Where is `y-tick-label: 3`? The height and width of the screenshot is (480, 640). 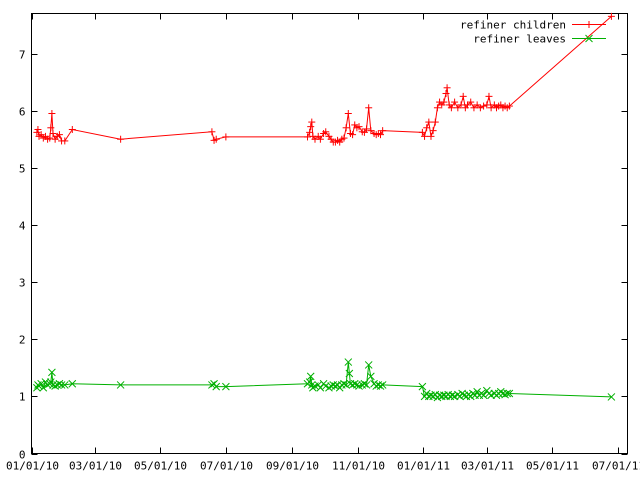 y-tick-label: 3 is located at coordinates (22, 283).